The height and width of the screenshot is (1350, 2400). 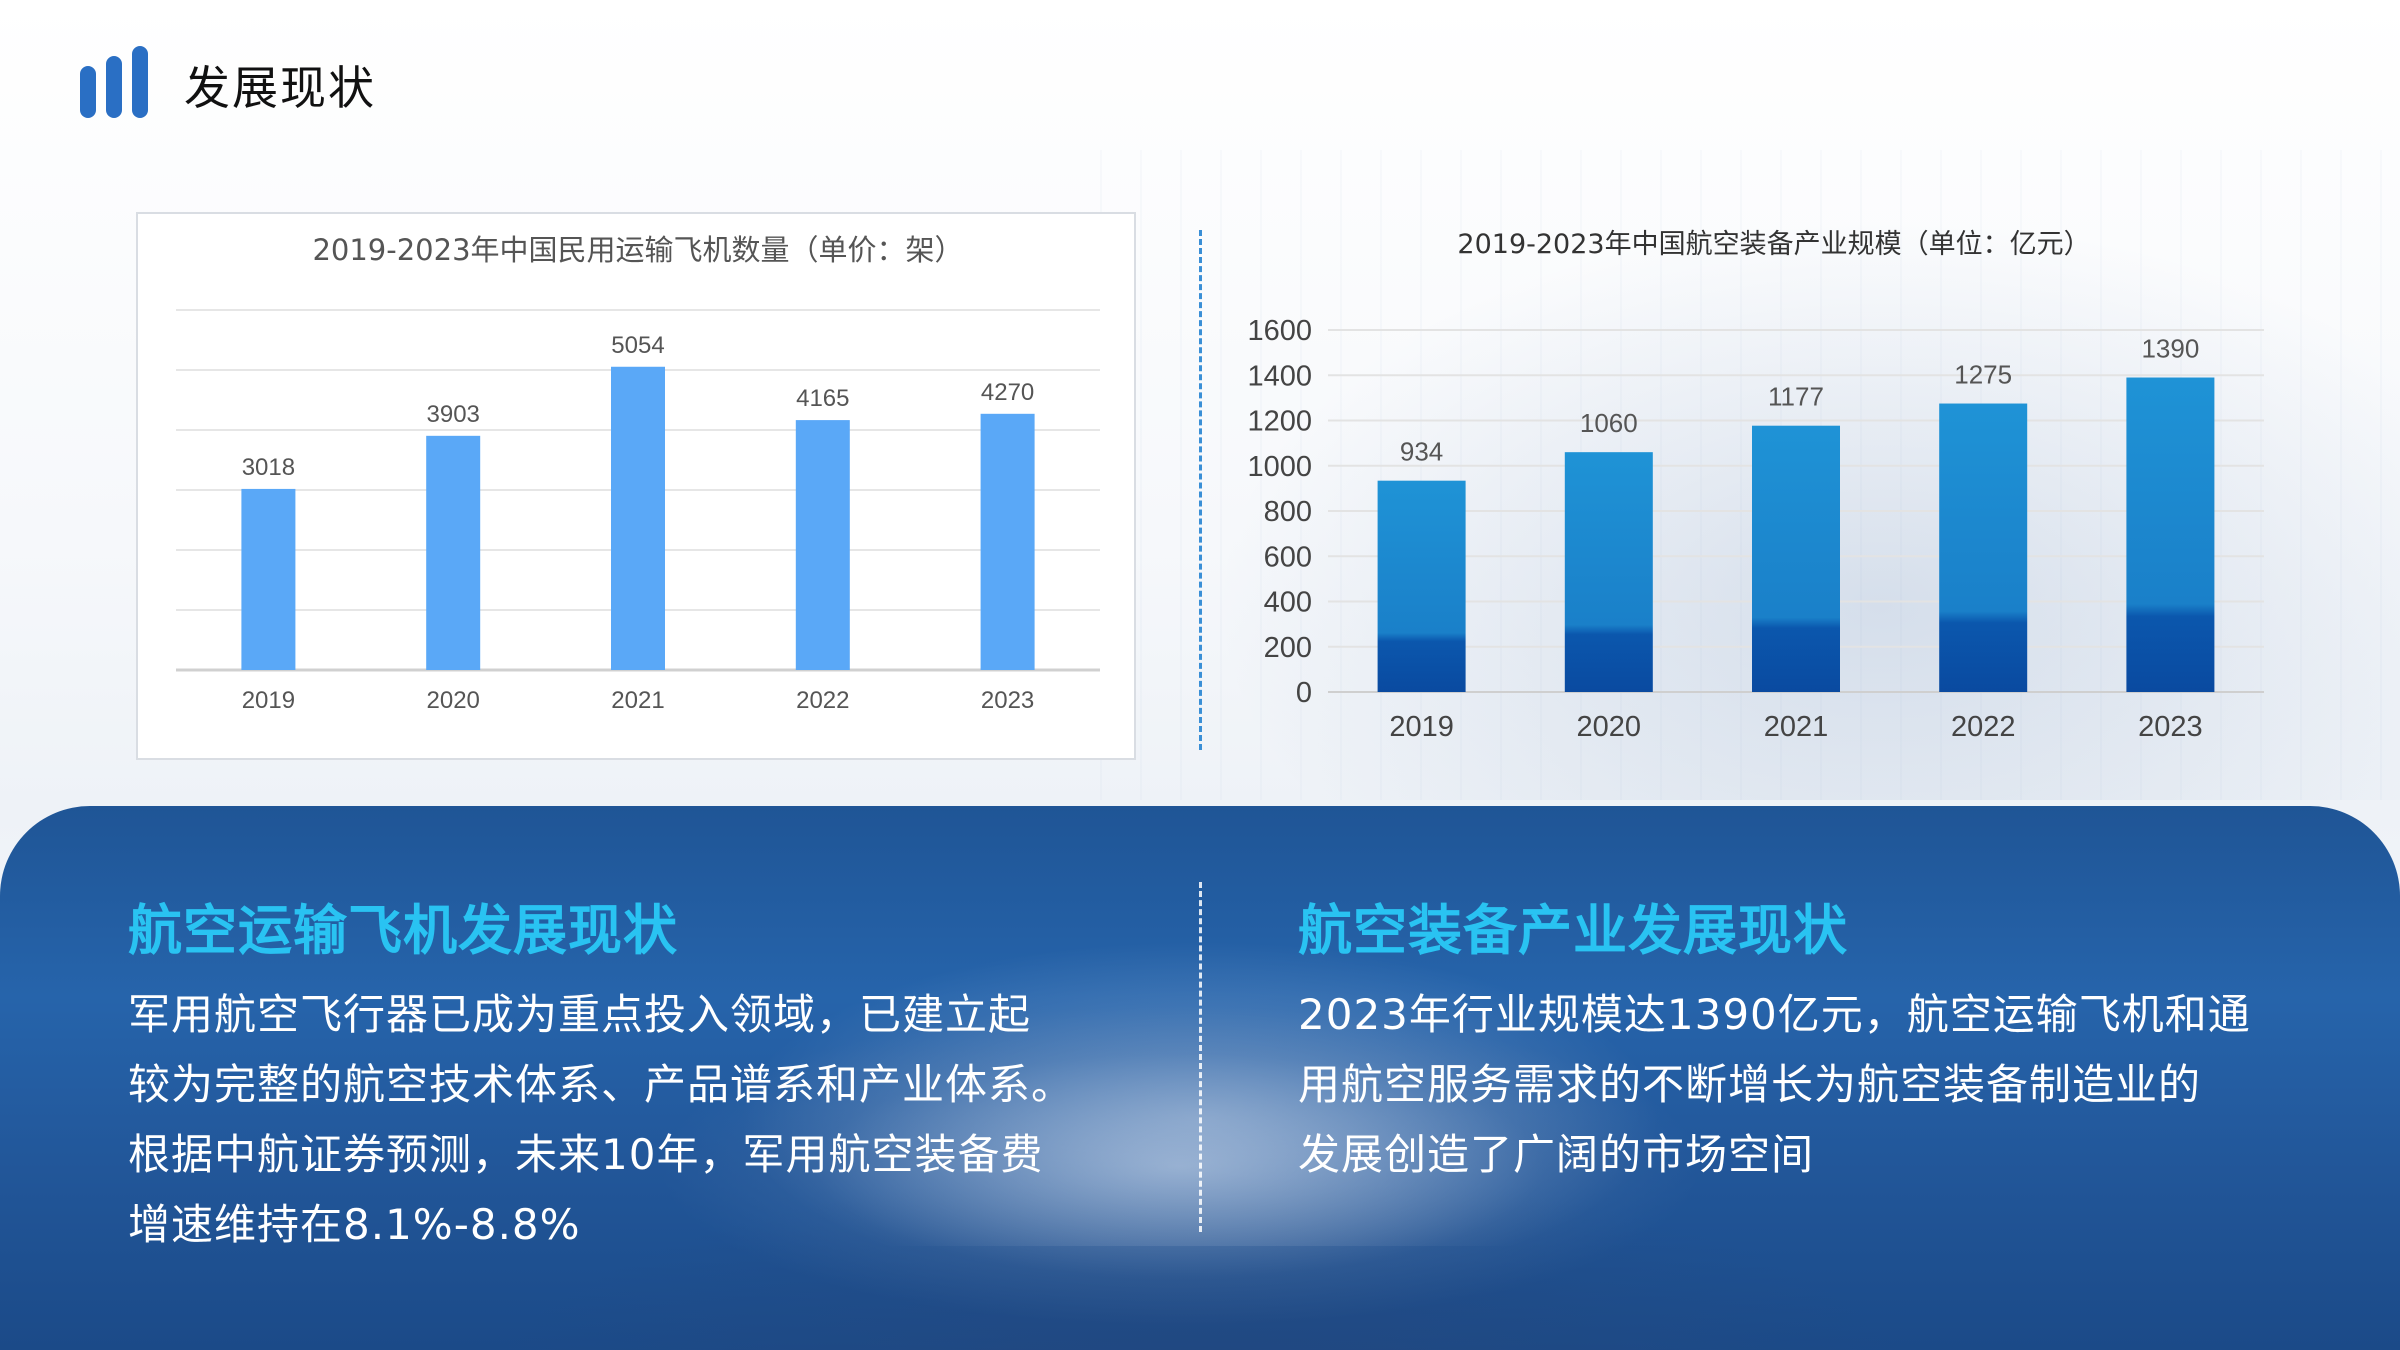 What do you see at coordinates (586, 1154) in the screenshot?
I see `body-line: 根据中航证券预测，未来10年，军用航空装备费` at bounding box center [586, 1154].